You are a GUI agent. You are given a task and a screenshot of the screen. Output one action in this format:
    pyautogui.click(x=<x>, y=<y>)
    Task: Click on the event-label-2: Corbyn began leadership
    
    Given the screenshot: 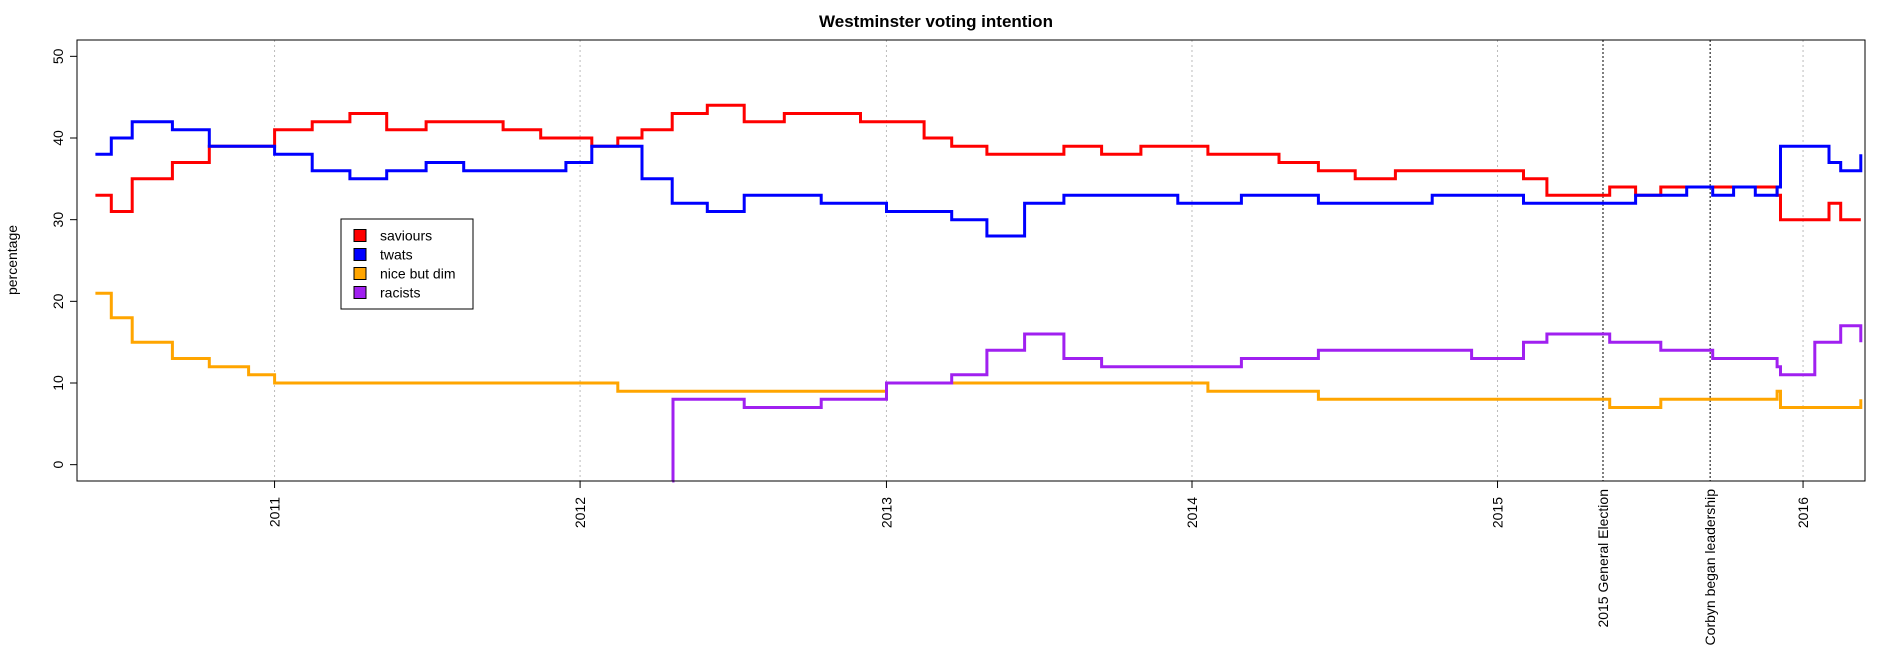 What is the action you would take?
    pyautogui.click(x=1710, y=567)
    